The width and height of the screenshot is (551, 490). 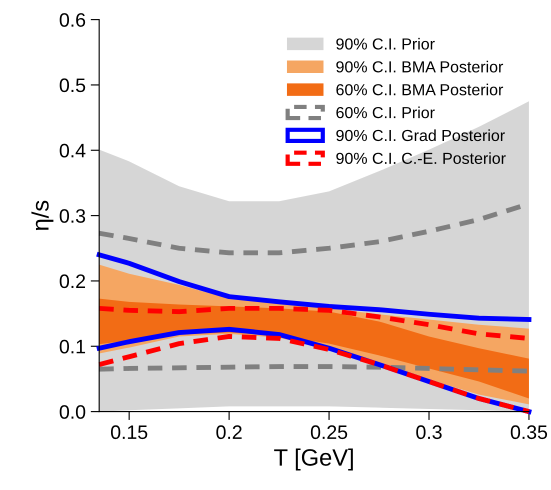 What do you see at coordinates (229, 432) in the screenshot?
I see `x-tick-label: 0.2` at bounding box center [229, 432].